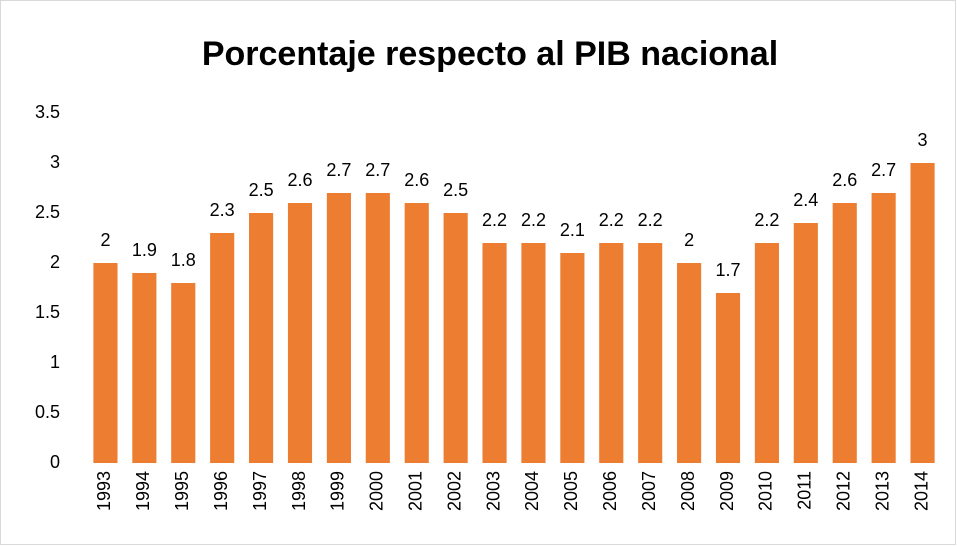 The image size is (957, 546). What do you see at coordinates (454, 491) in the screenshot?
I see `x-tick-label: 2002` at bounding box center [454, 491].